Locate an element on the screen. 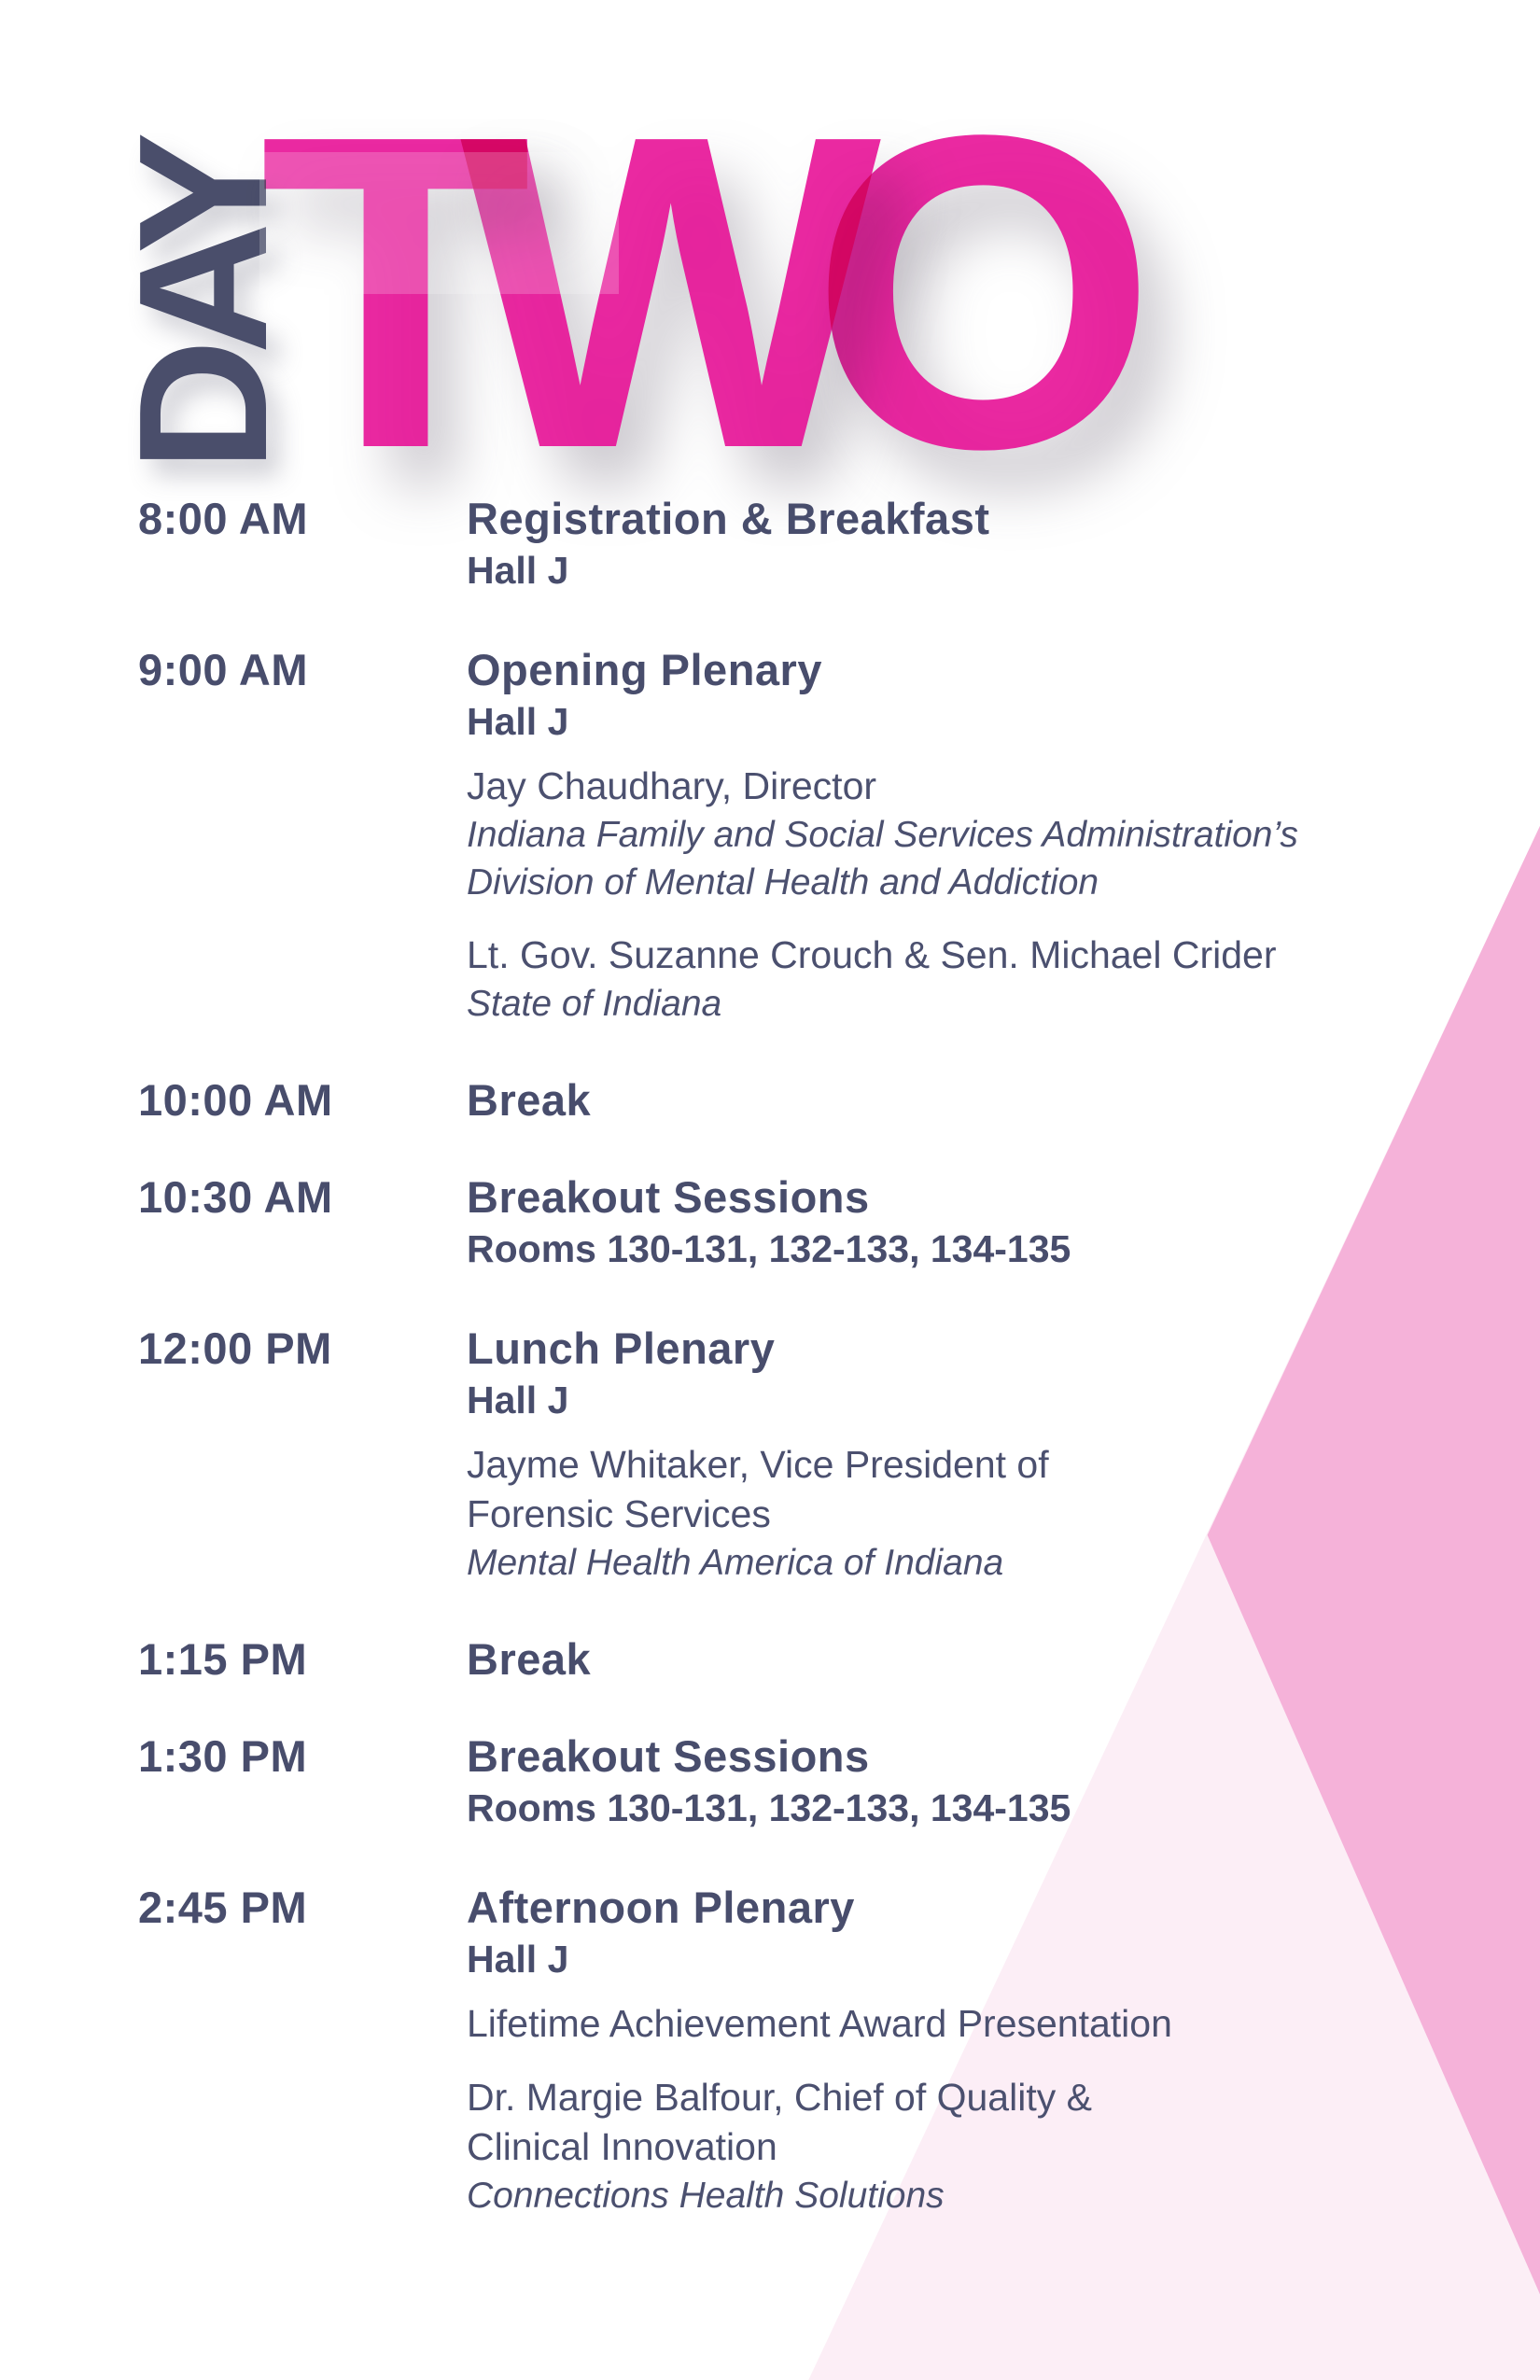  session-speaker: Jay Chaudhary, Director is located at coordinates (672, 785).